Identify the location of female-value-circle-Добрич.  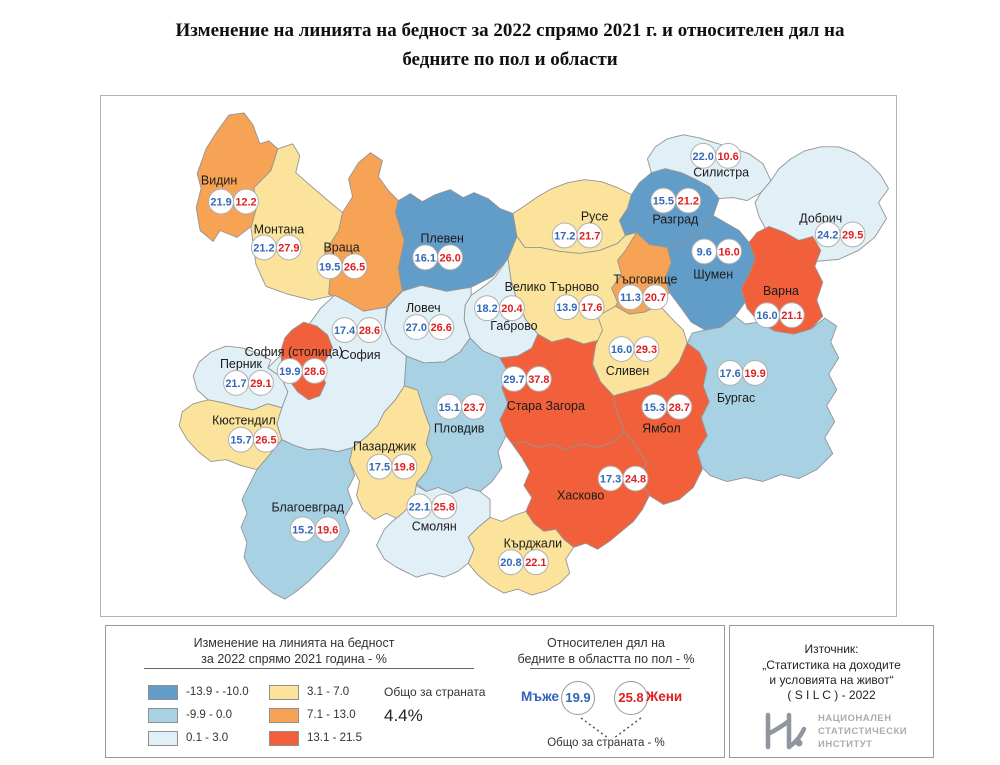
(852, 234).